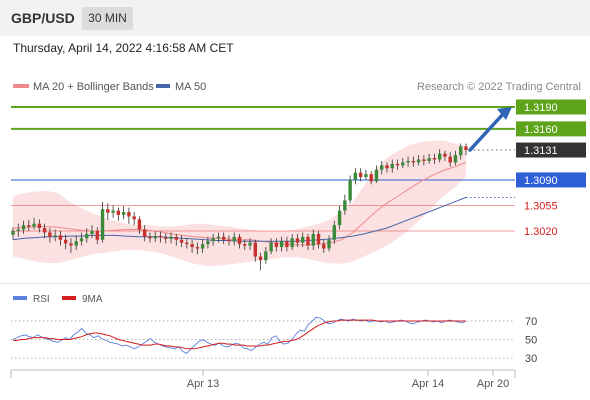 This screenshot has height=400, width=590. I want to click on ma20-legend-label: MA 20 + Bollinger Bands, so click(93, 87).